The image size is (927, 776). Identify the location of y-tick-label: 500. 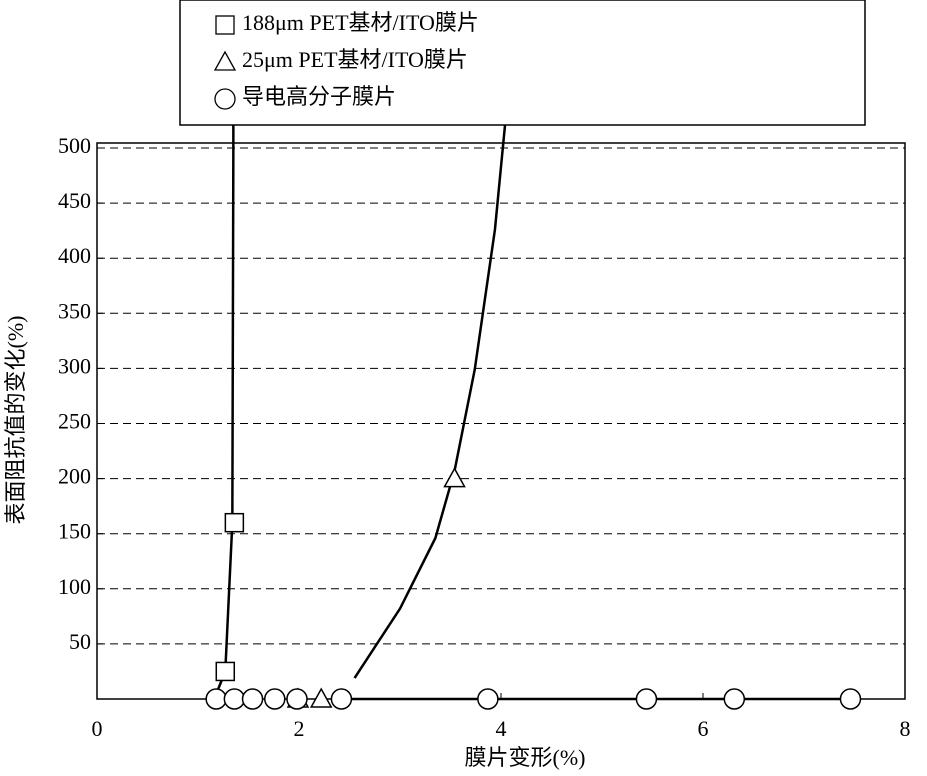
(74, 145).